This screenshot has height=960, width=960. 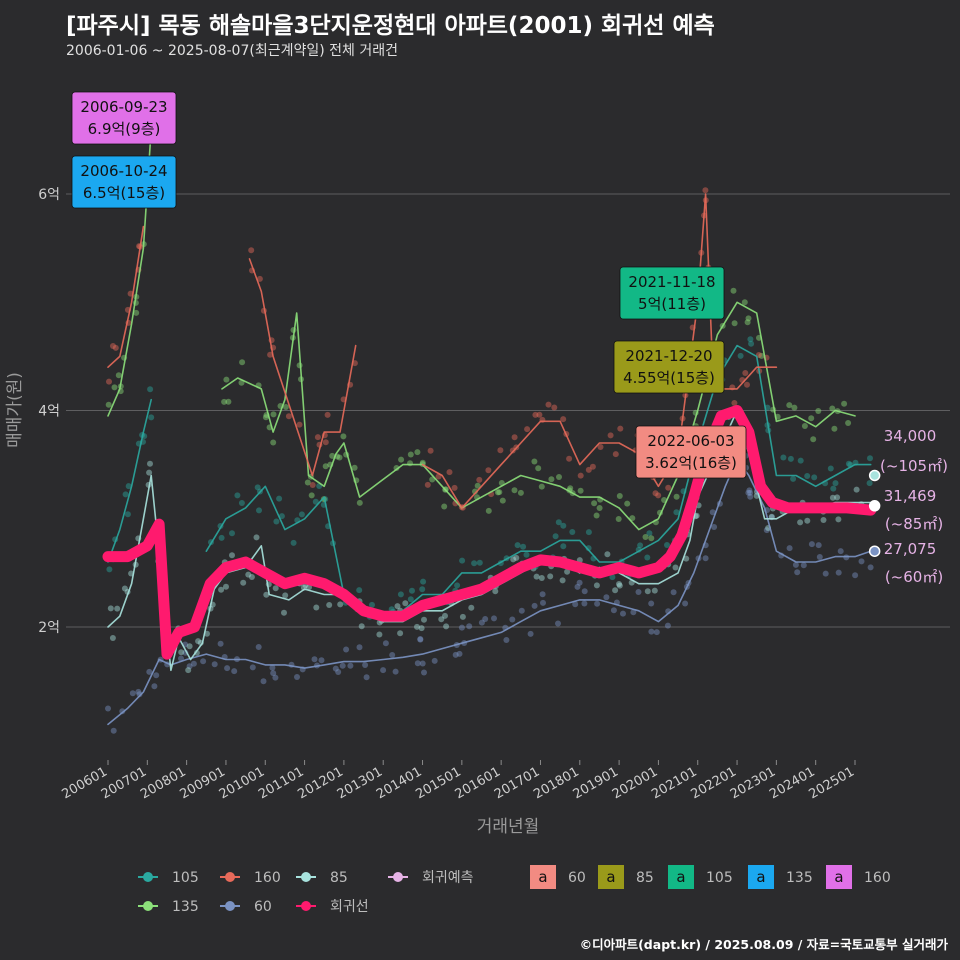 What do you see at coordinates (626, 877) in the screenshot?
I see `legend-item: a 85` at bounding box center [626, 877].